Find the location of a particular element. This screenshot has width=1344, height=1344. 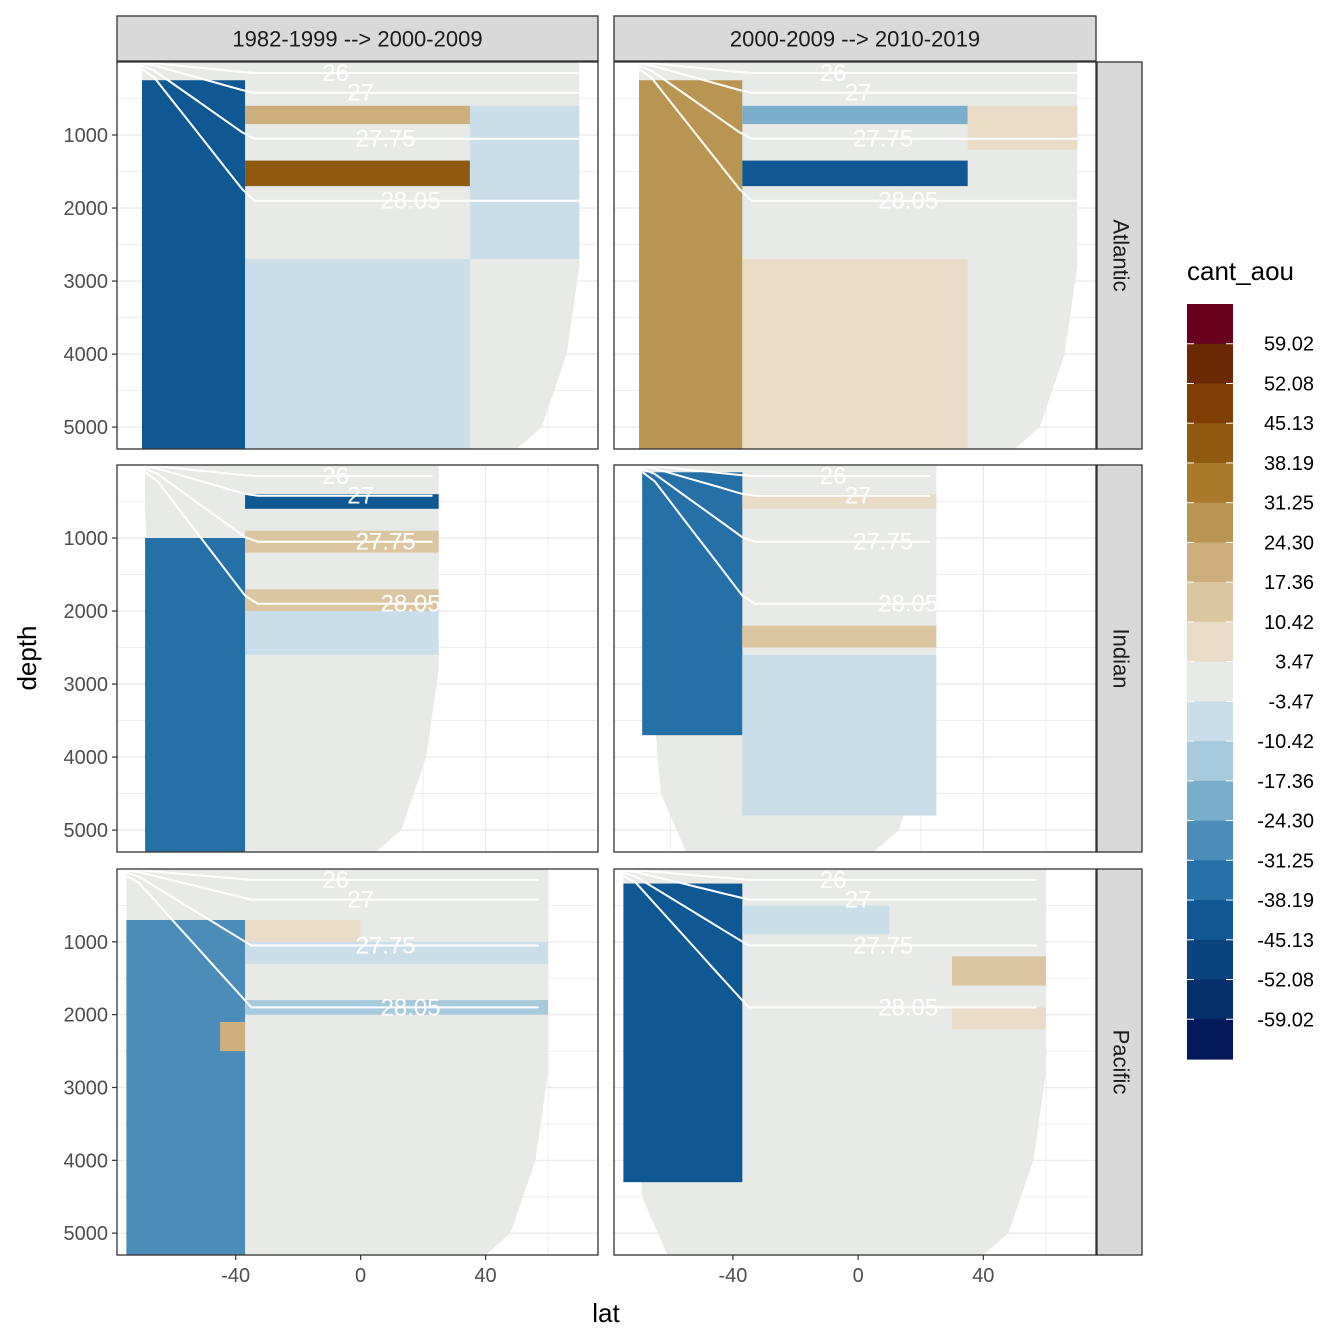

y-tick-label: 3000 is located at coordinates (86, 282).